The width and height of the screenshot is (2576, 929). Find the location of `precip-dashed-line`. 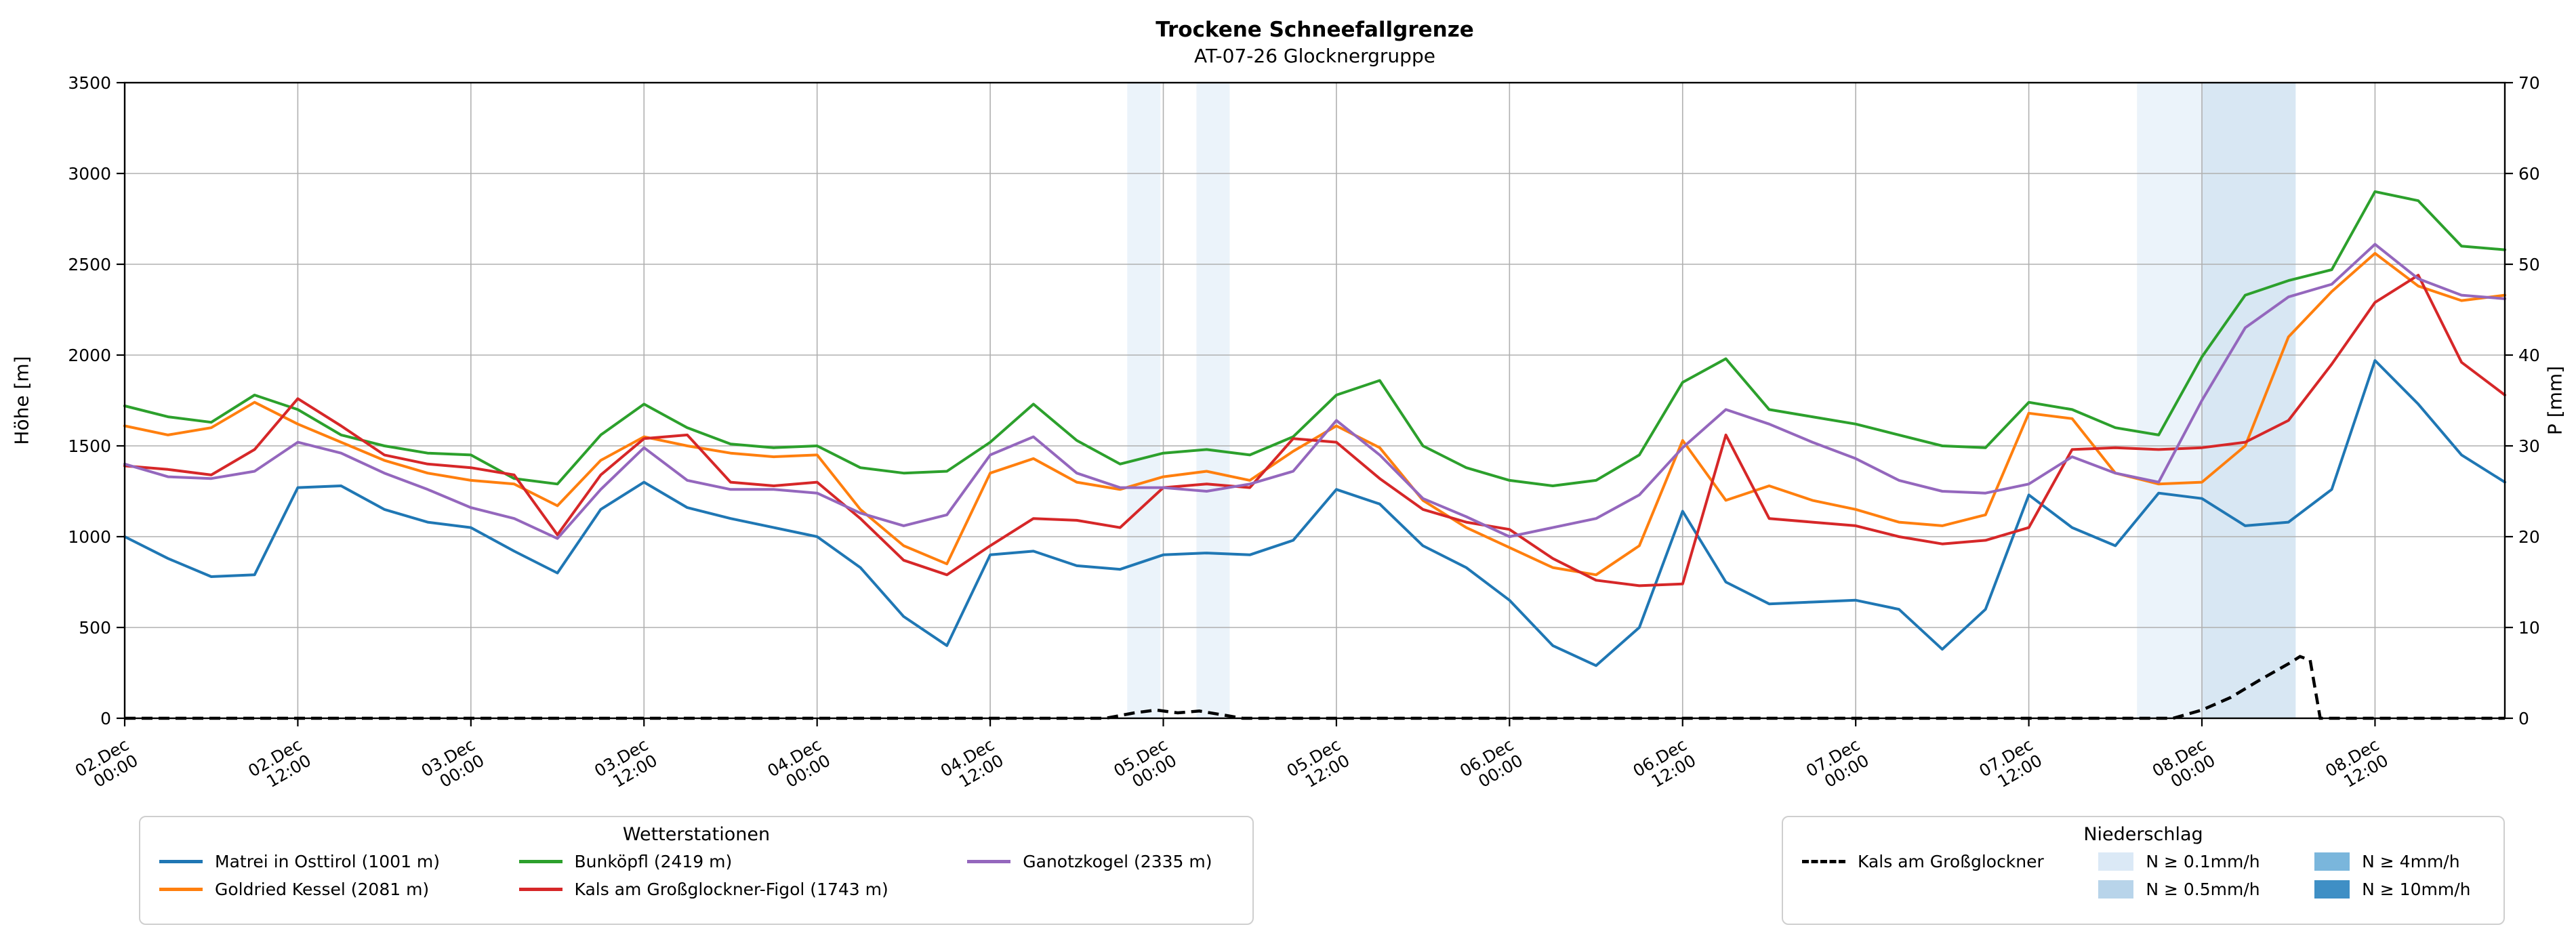

precip-dashed-line is located at coordinates (1315, 687).